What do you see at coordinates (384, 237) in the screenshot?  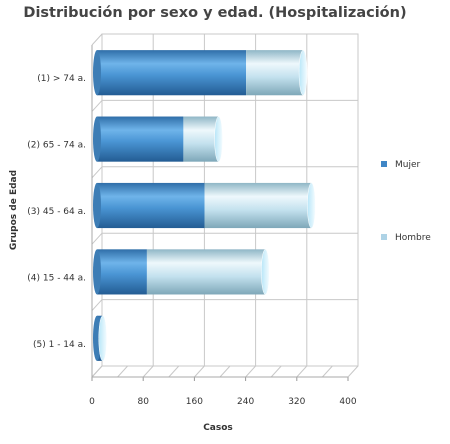 I see `legend-swatch-hombre` at bounding box center [384, 237].